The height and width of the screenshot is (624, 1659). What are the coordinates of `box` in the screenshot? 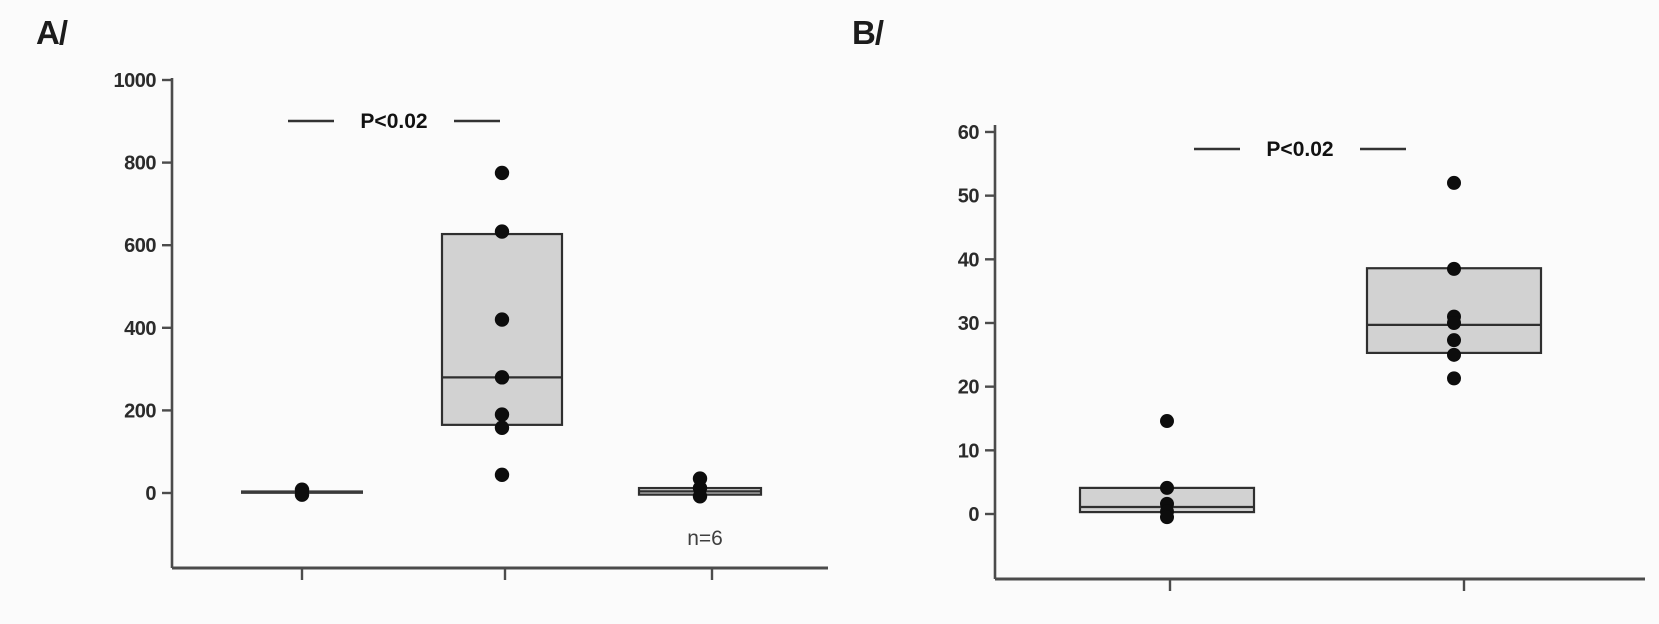 It's located at (502, 329).